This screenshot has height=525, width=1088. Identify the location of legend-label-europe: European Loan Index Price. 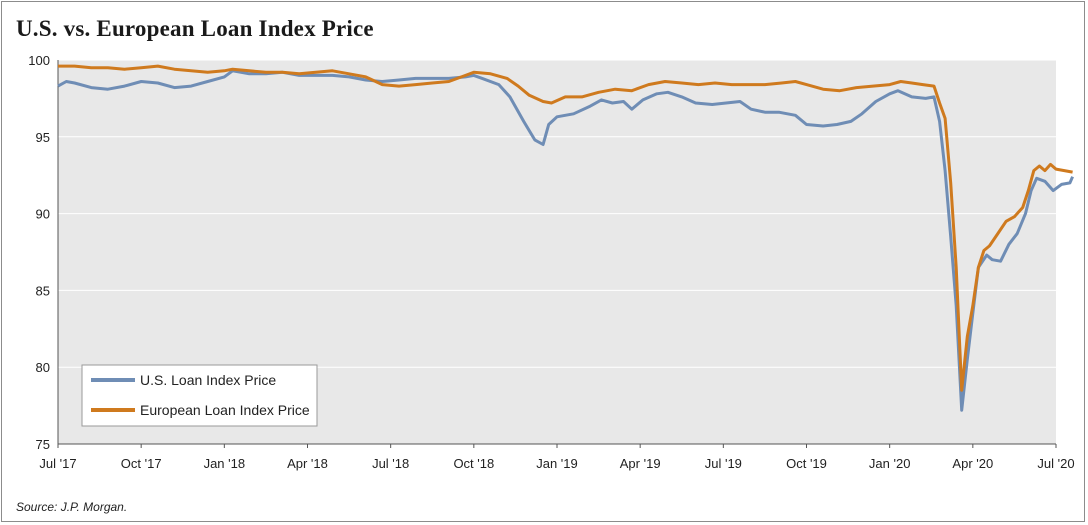
(225, 410).